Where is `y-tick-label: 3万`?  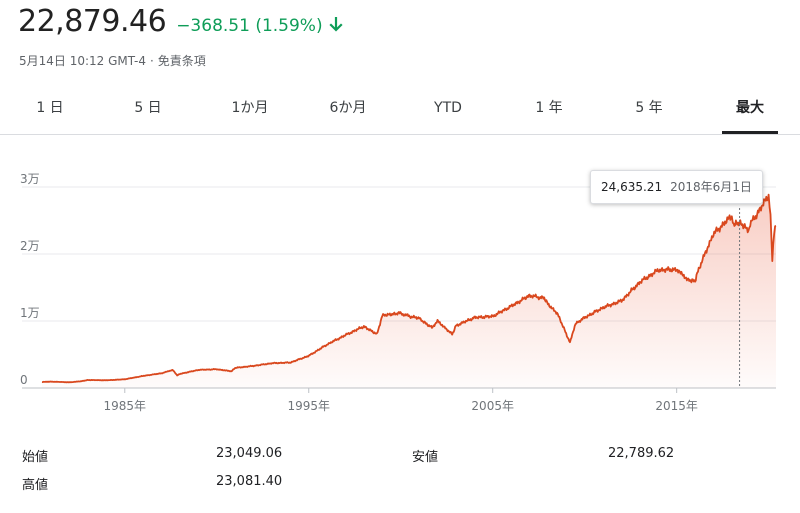 y-tick-label: 3万 is located at coordinates (30, 179).